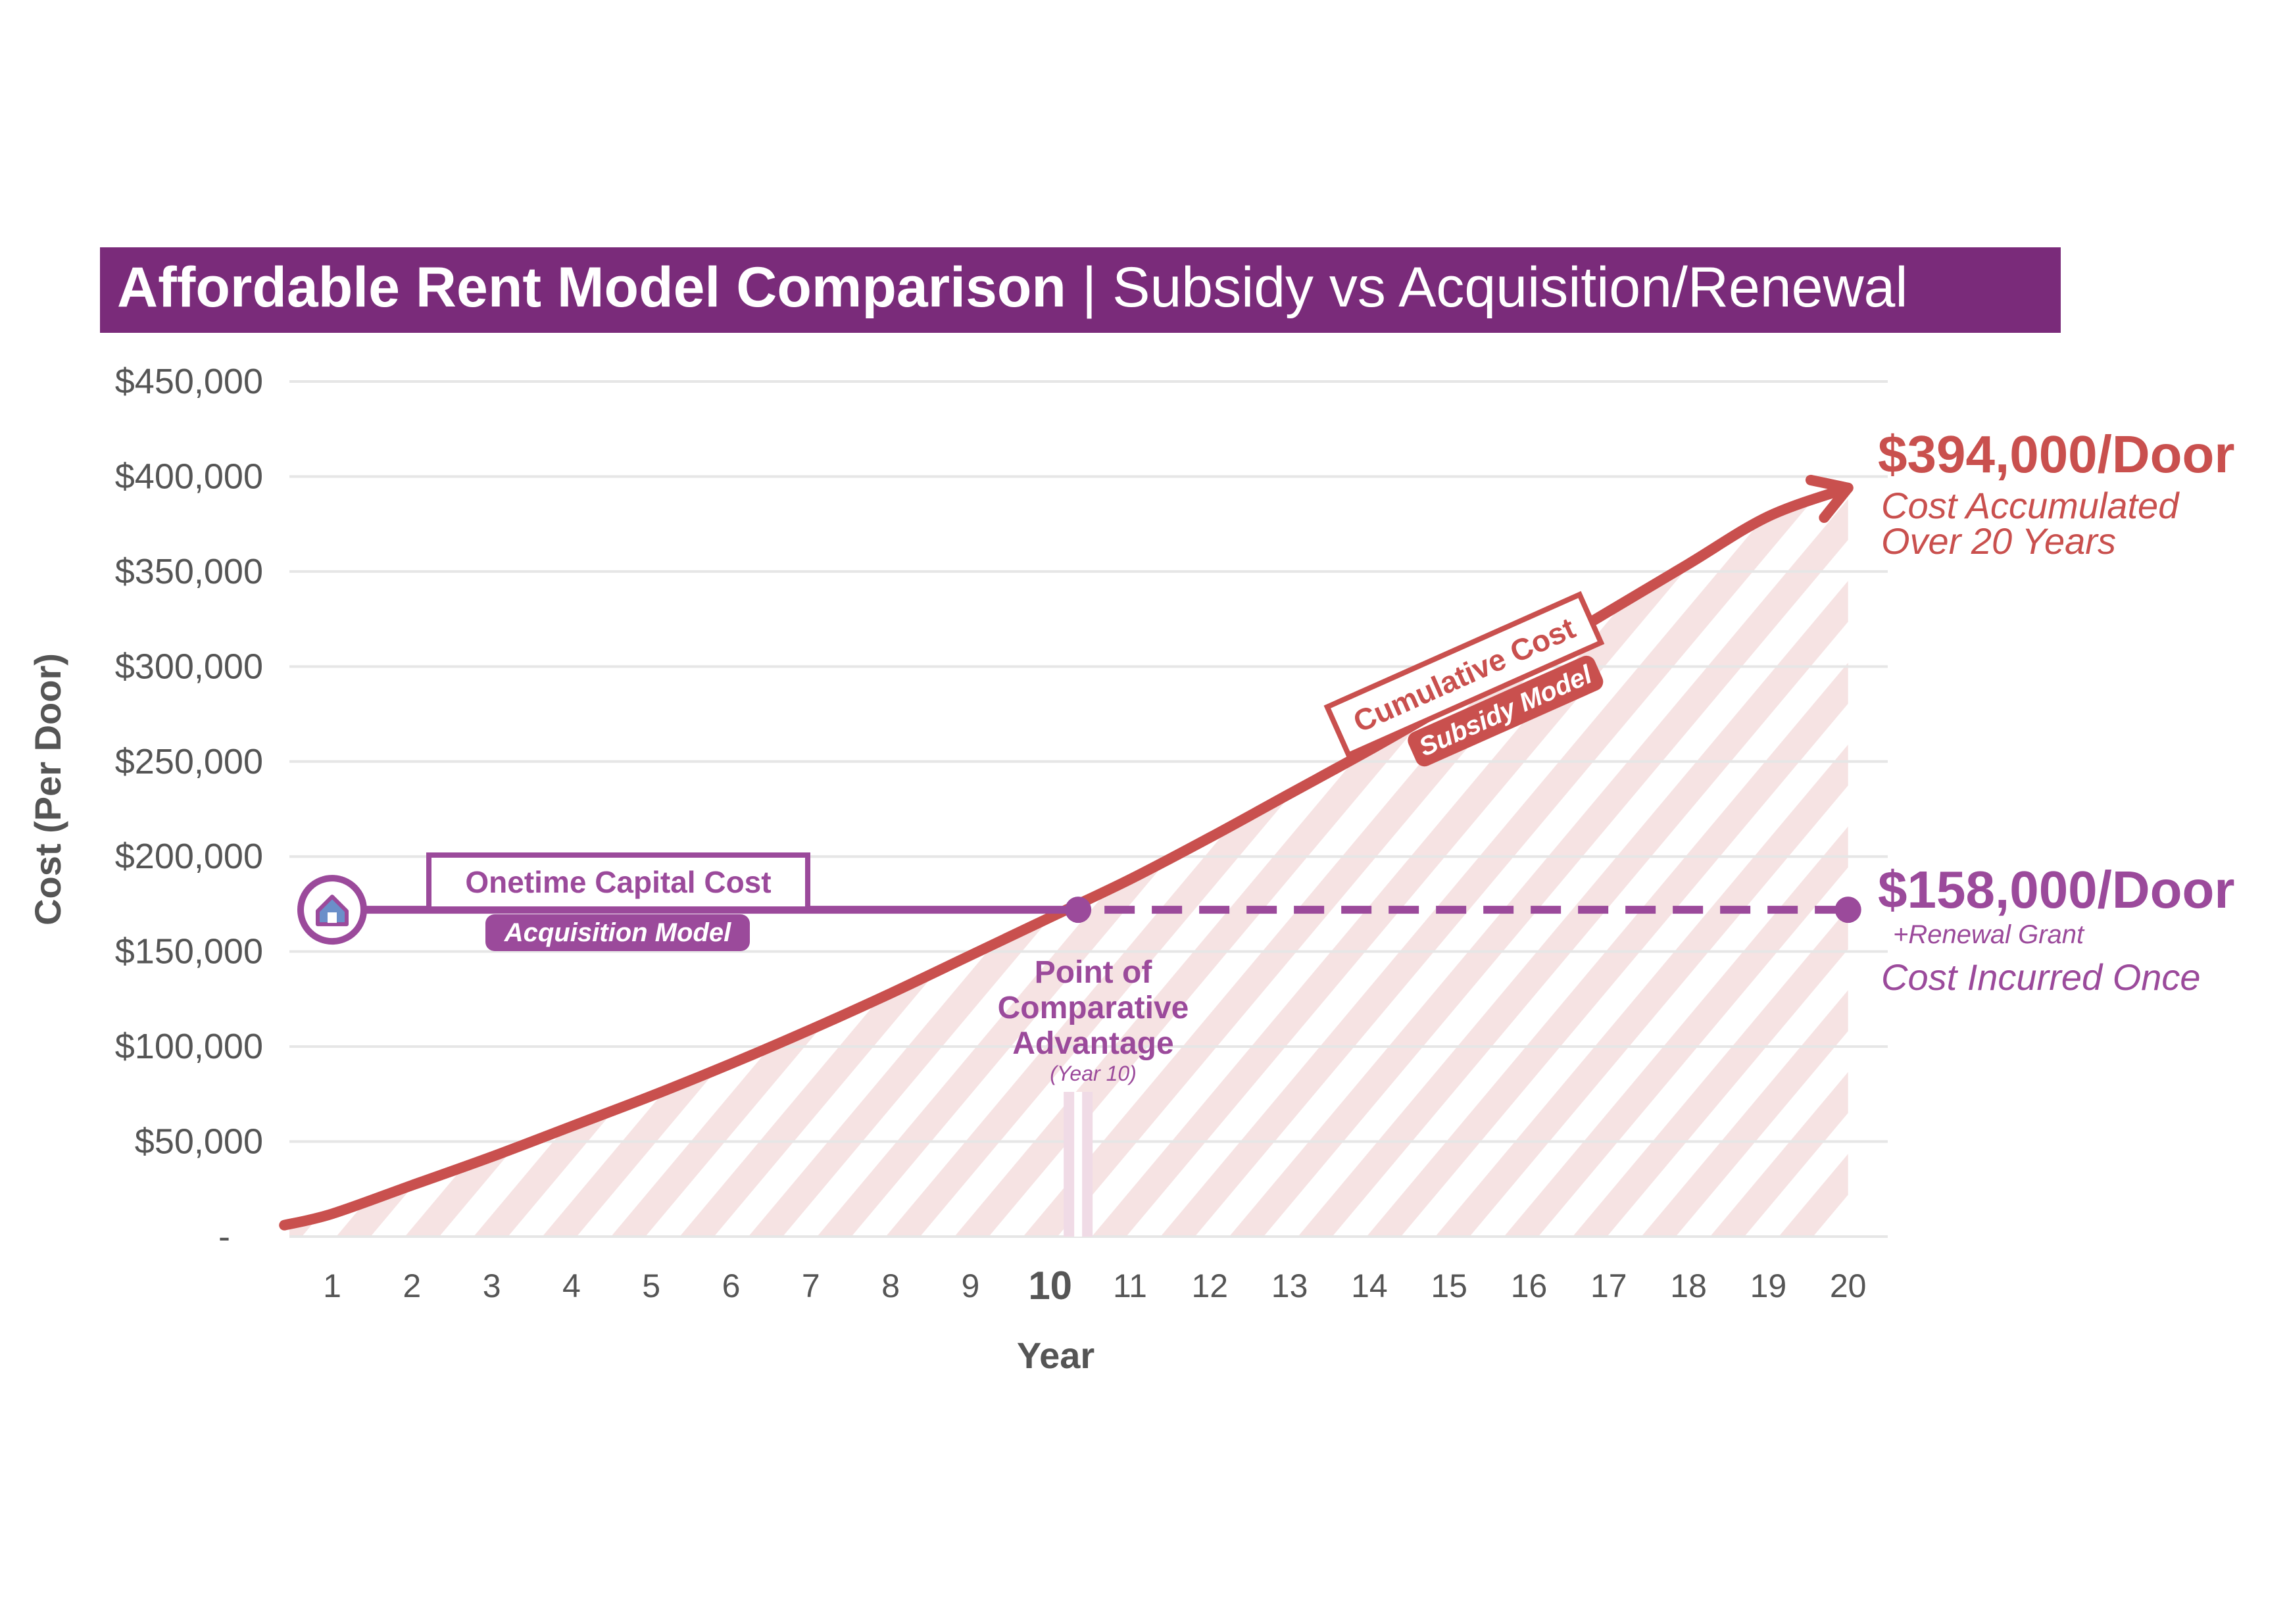 The image size is (2287, 1624). Describe the element at coordinates (1094, 972) in the screenshot. I see `poca-line-1: Point of` at that location.